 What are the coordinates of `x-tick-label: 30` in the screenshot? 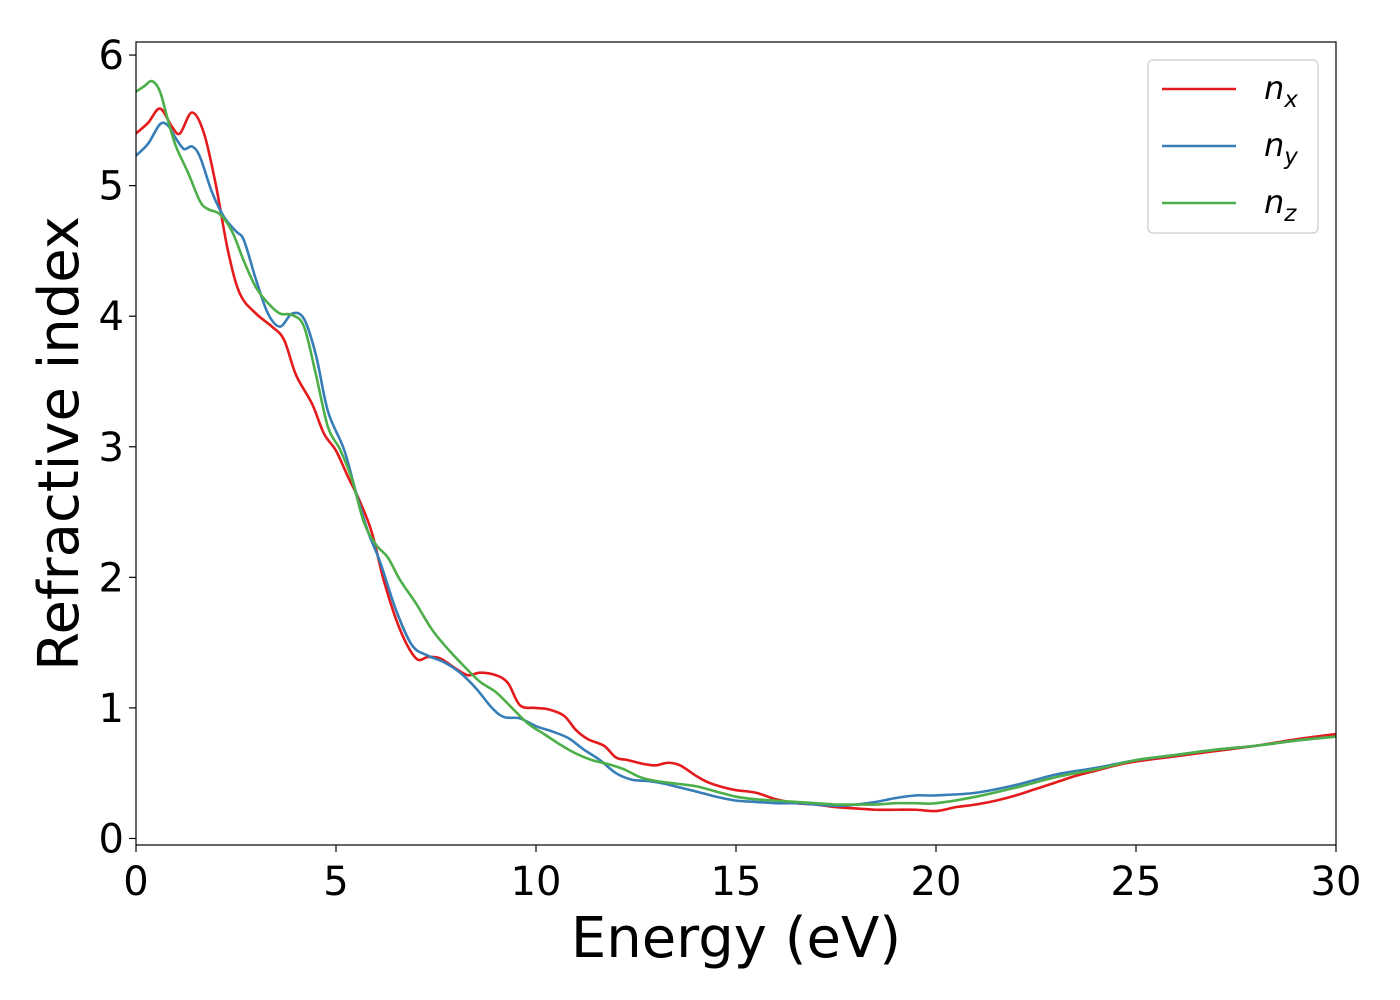 It's located at (1336, 882).